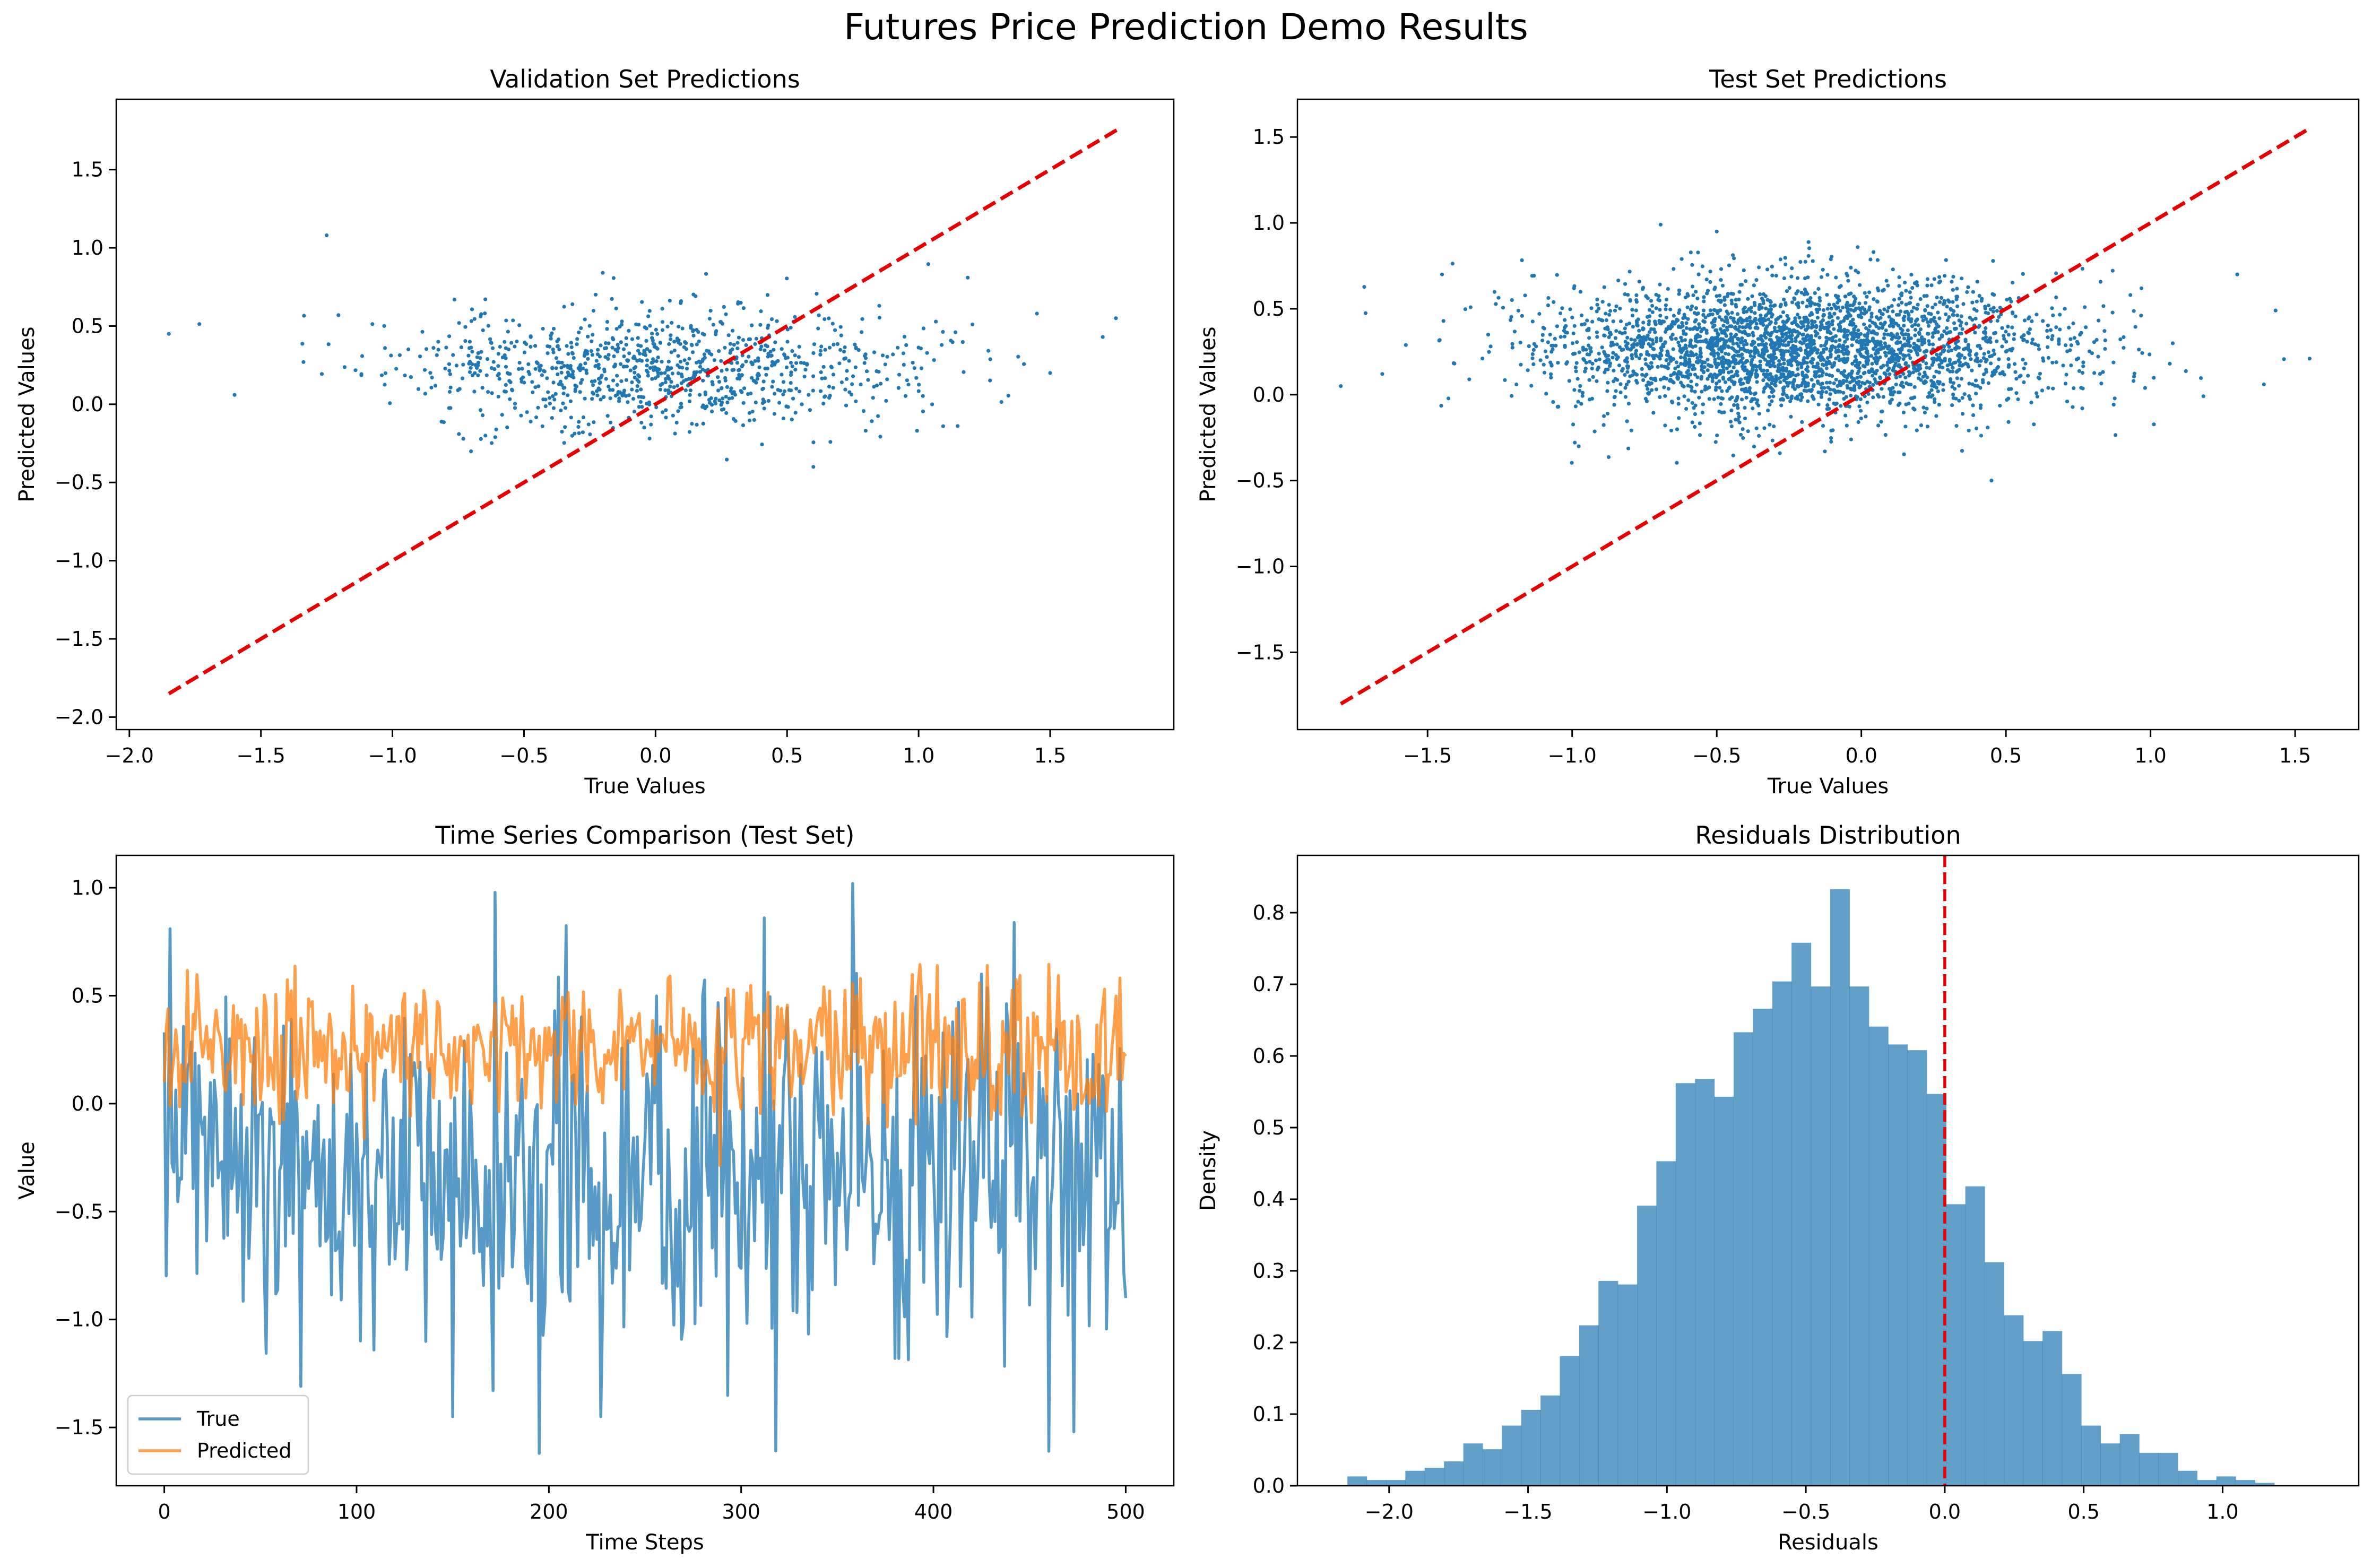 The image size is (2372, 1568). I want to click on y-tick-label: −1.5, so click(79, 1427).